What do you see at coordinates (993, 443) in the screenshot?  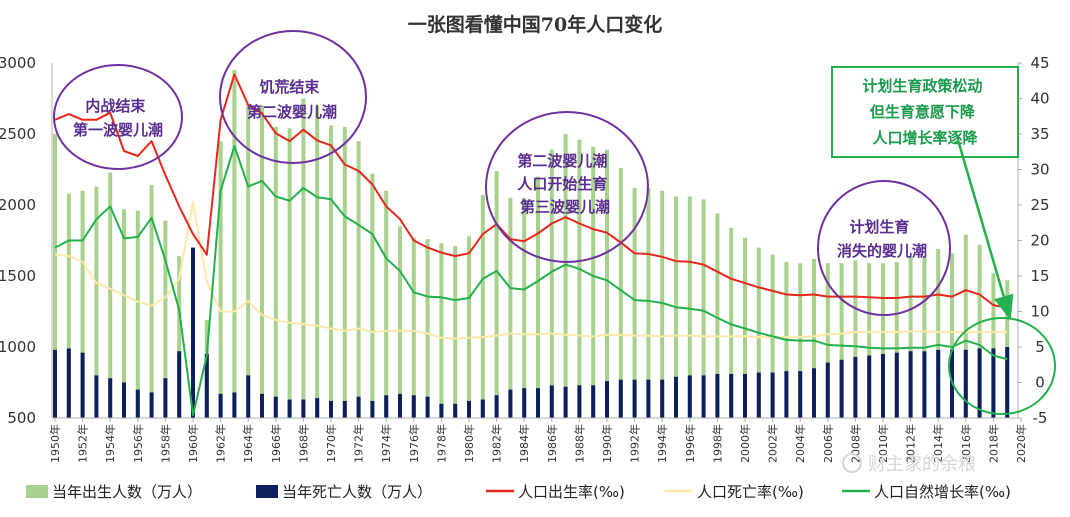 I see `x-tick-label: 2018年` at bounding box center [993, 443].